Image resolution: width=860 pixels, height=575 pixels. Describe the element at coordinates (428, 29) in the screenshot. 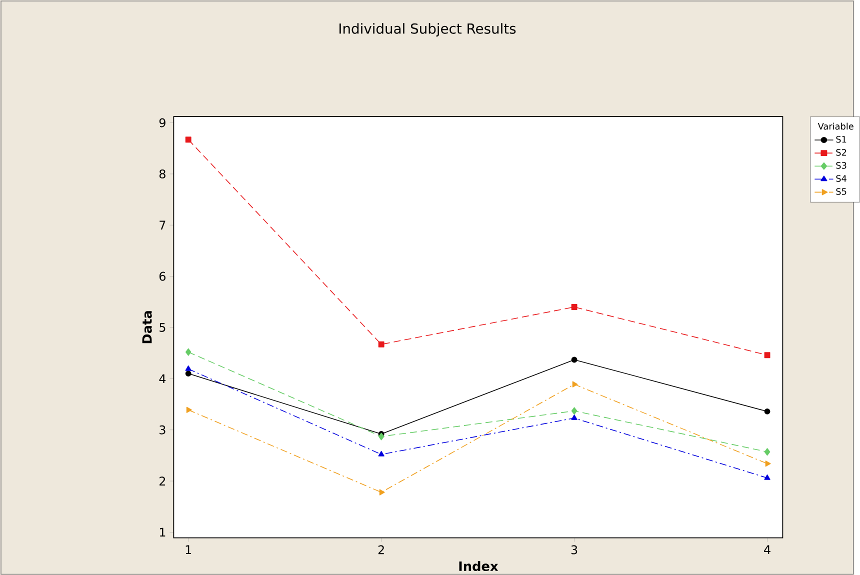

I see `chart-title: Individual Subject Results` at that location.